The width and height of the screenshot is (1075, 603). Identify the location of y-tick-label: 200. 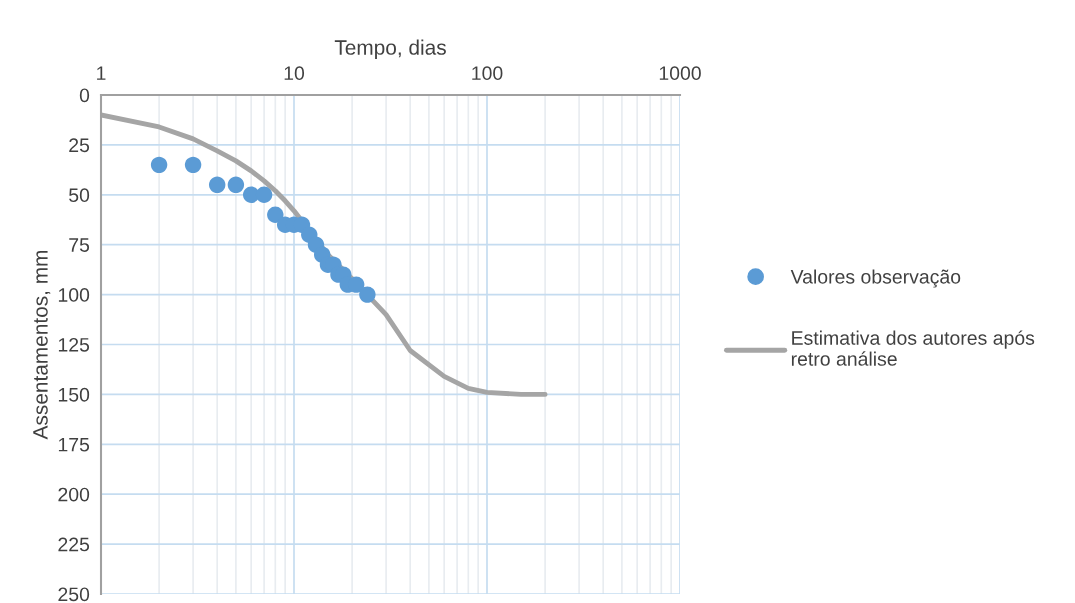
(74, 494).